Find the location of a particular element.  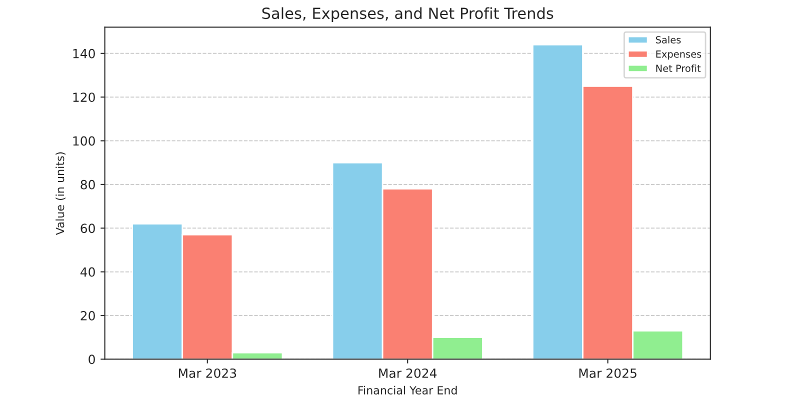

y-axis-title: Value (in units) is located at coordinates (61, 193).